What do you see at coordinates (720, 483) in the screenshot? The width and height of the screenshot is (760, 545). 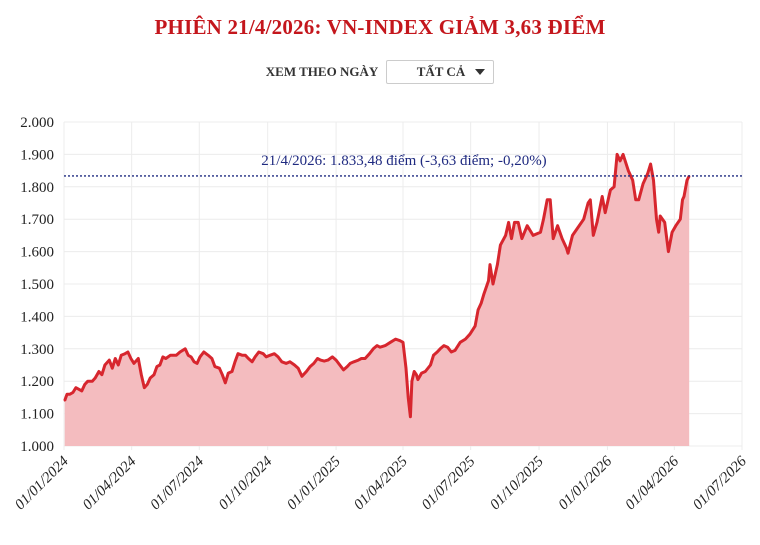 I see `x-tick-label: 01/07/2026` at bounding box center [720, 483].